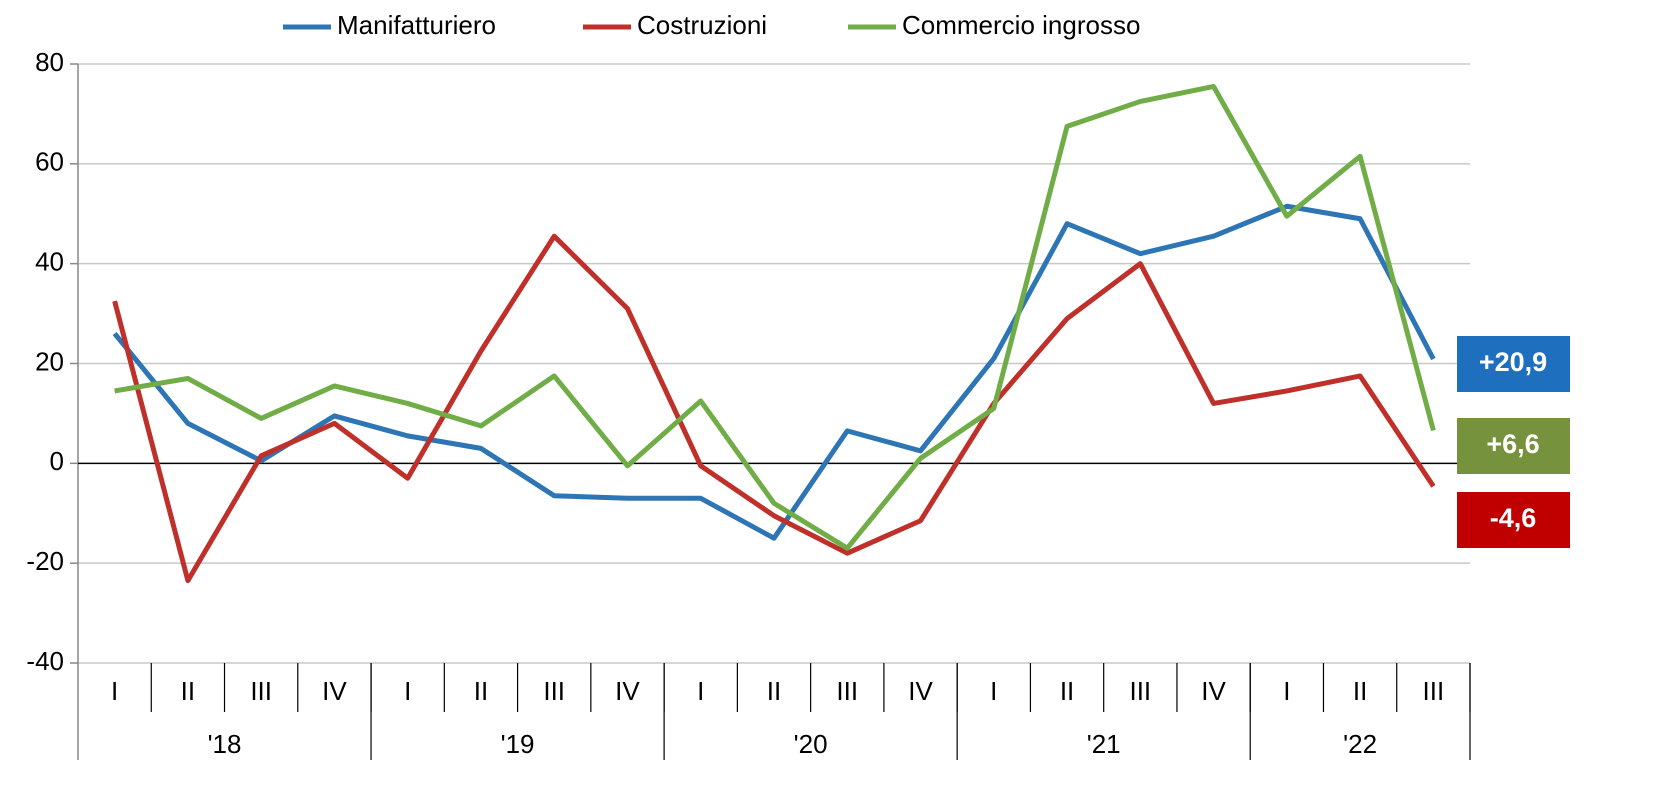 The width and height of the screenshot is (1670, 812). I want to click on year-label: '19, so click(518, 744).